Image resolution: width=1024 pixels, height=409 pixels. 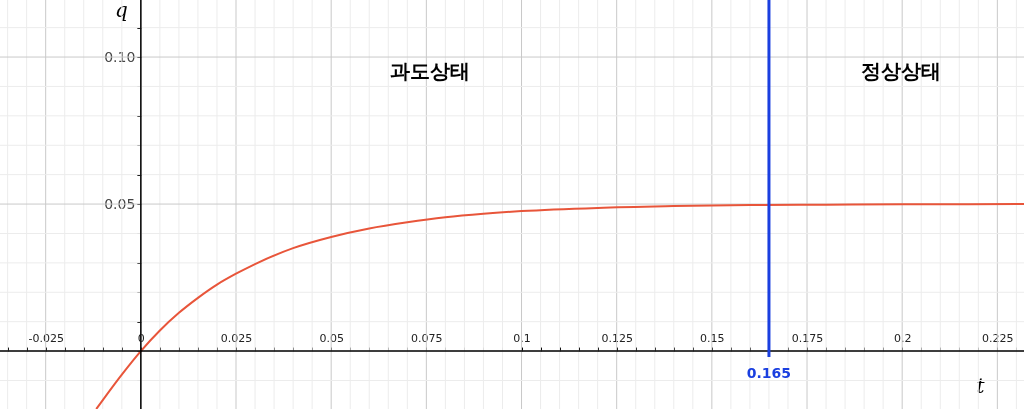 What do you see at coordinates (712, 338) in the screenshot?
I see `x-tick-label: 0.15` at bounding box center [712, 338].